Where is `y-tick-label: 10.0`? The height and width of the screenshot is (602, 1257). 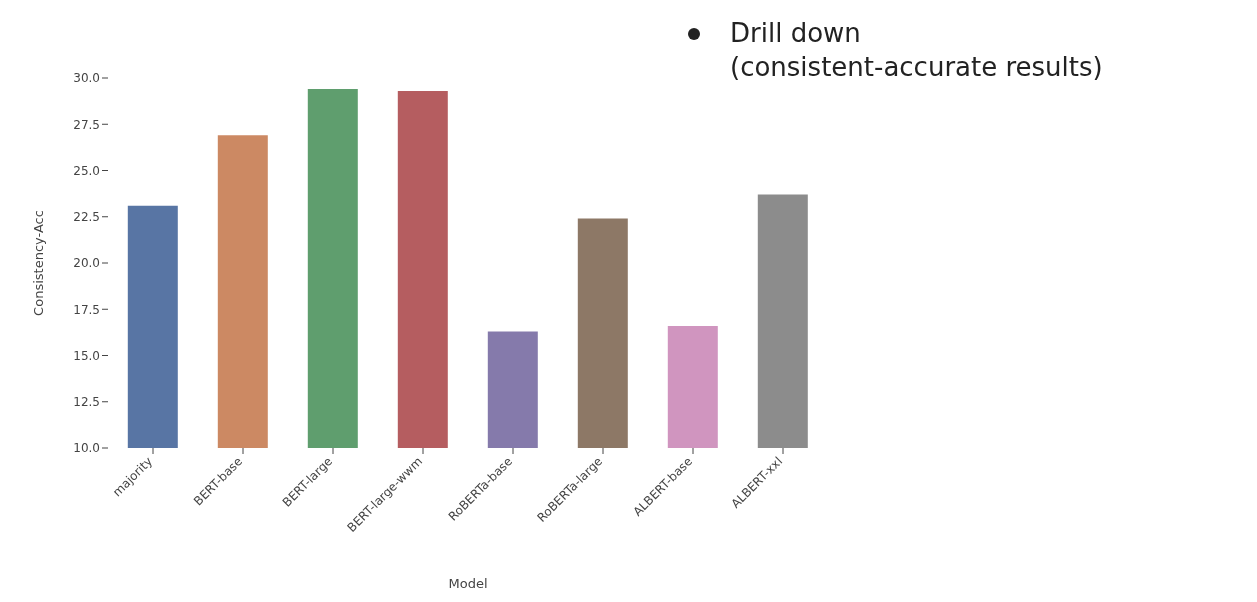
y-tick-label: 10.0 is located at coordinates (86, 448).